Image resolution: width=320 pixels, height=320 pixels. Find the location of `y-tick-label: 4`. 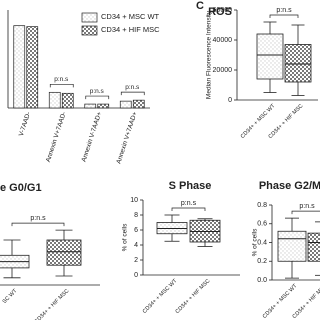

y-tick-label: 4 is located at coordinates (136, 245).